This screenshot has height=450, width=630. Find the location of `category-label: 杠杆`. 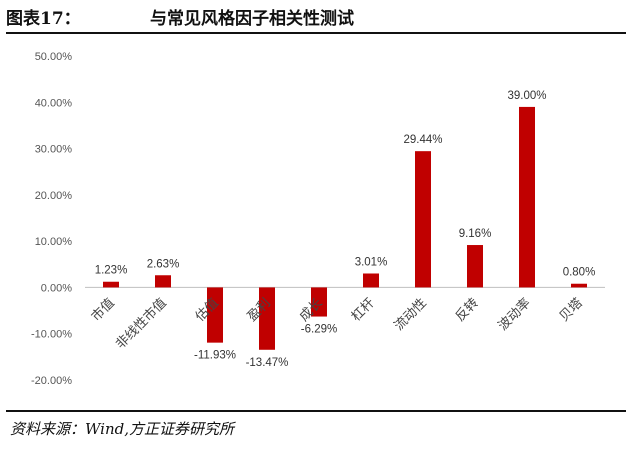

category-label: 杠杆 is located at coordinates (363, 310).